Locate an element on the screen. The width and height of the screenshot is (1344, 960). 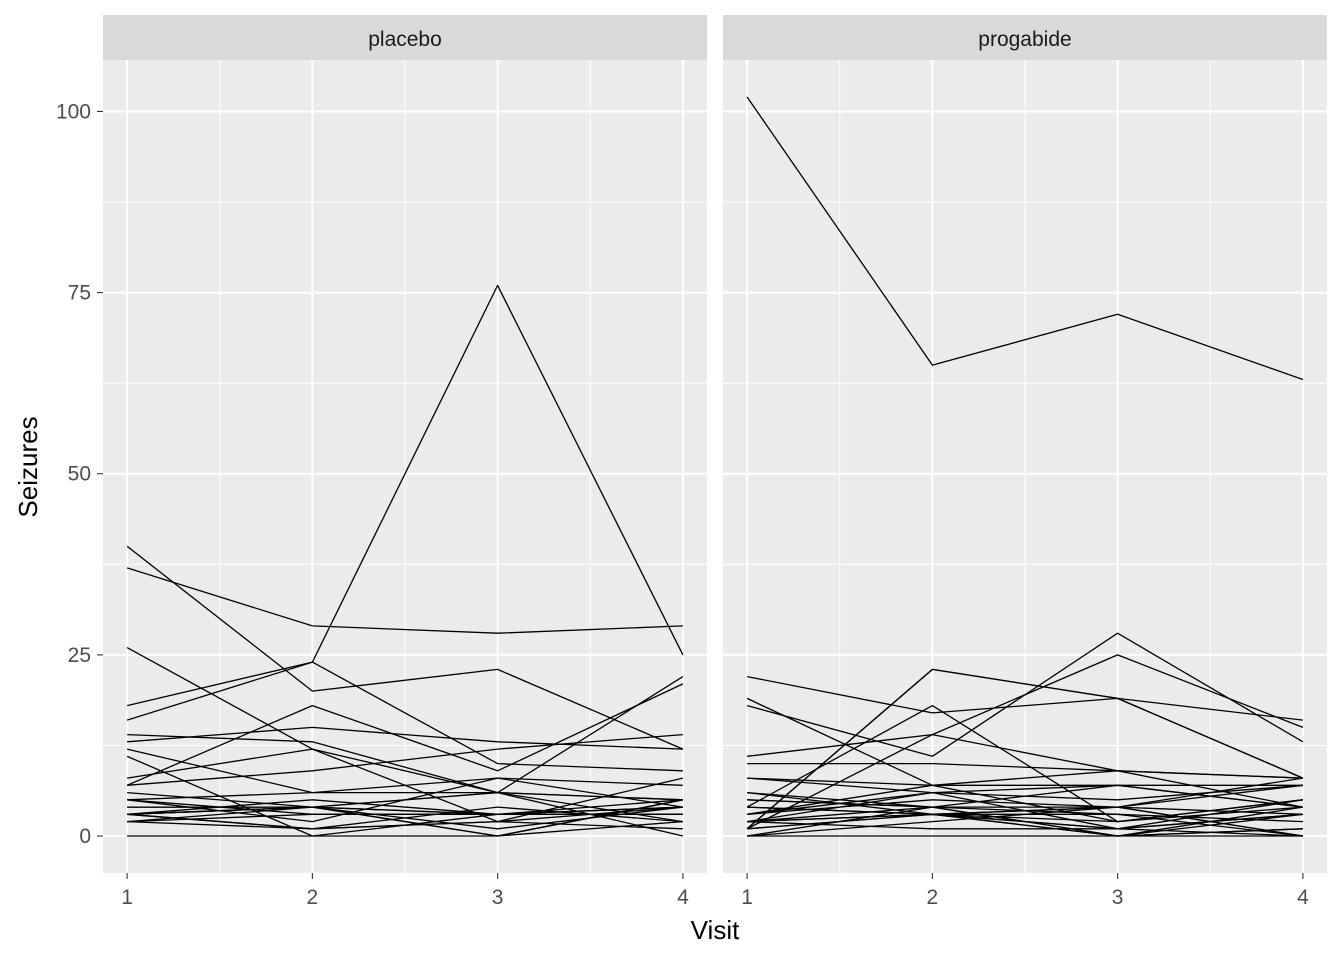
y-tick-label: 50 is located at coordinates (79, 474).